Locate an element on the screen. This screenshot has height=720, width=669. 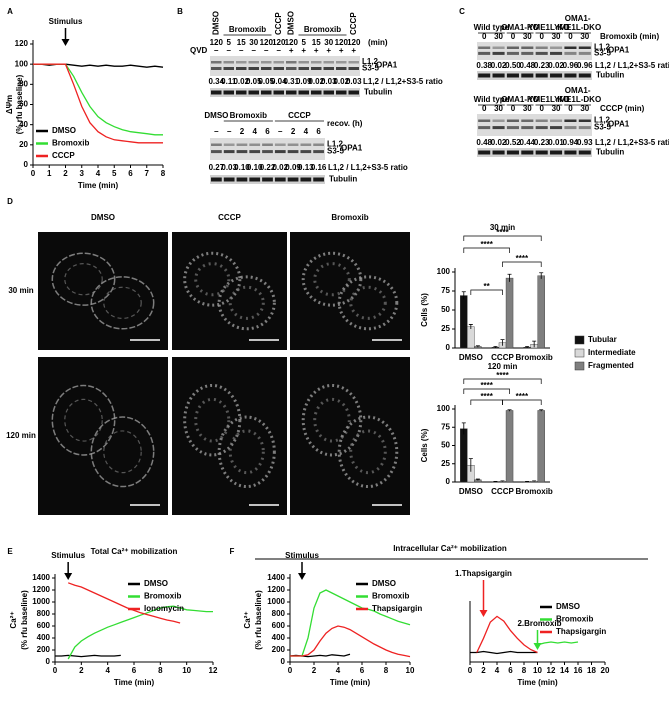
x-tick-label: 18 is located at coordinates (591, 670).